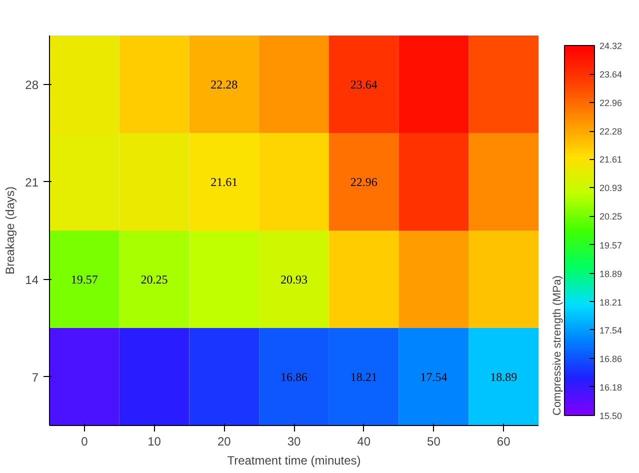 Image resolution: width=639 pixels, height=473 pixels. What do you see at coordinates (10, 230) in the screenshot?
I see `y-axis-title: Breakage (days)` at bounding box center [10, 230].